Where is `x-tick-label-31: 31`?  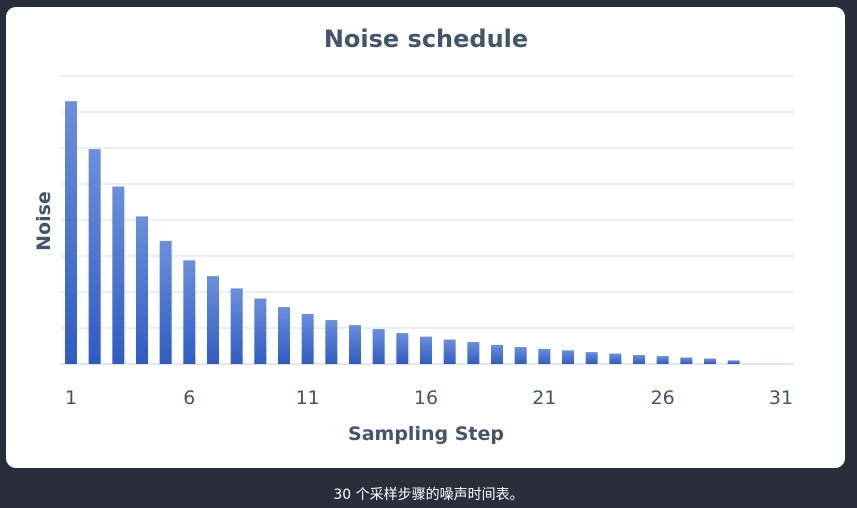
x-tick-label-31: 31 is located at coordinates (781, 398).